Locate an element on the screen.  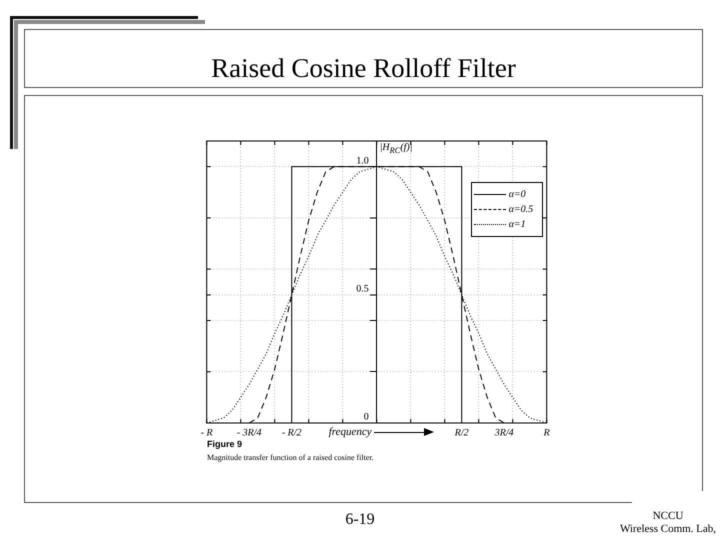
text: 6-19 is located at coordinates (360, 519).